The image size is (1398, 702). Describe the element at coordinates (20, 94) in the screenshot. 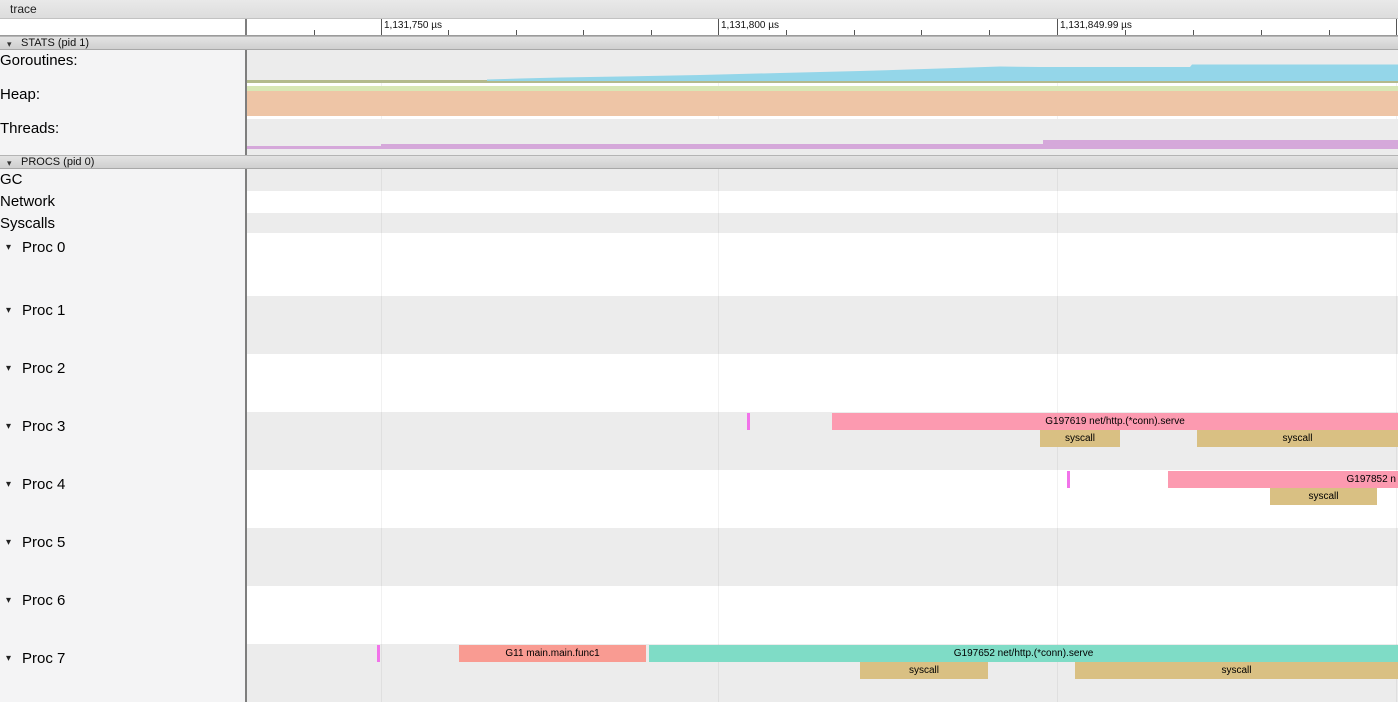

I see `heap-track-label: Heap:` at that location.